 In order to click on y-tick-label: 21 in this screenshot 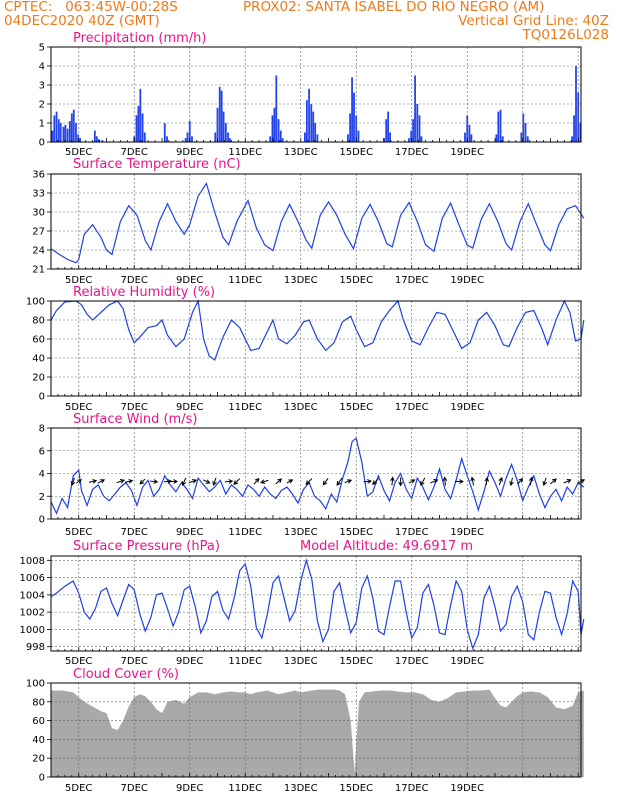, I will do `click(38, 270)`.